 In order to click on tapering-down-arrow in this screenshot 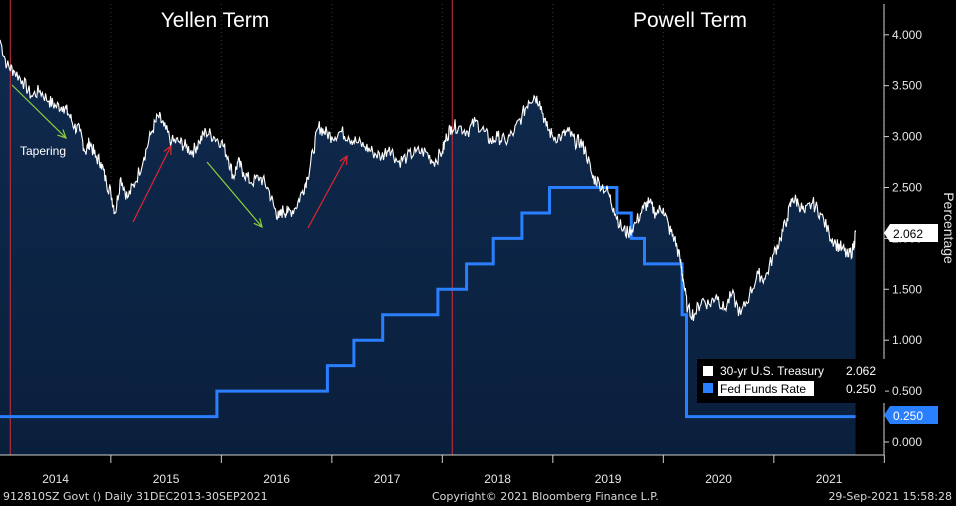, I will do `click(39, 111)`.